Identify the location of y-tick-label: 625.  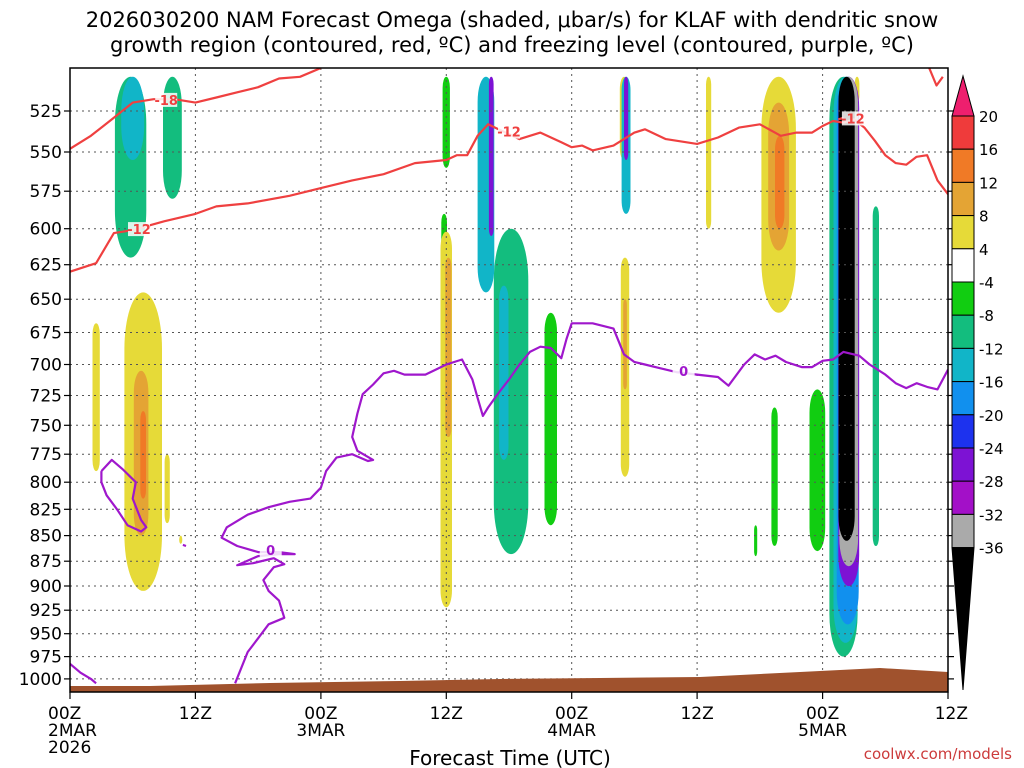
(46, 266).